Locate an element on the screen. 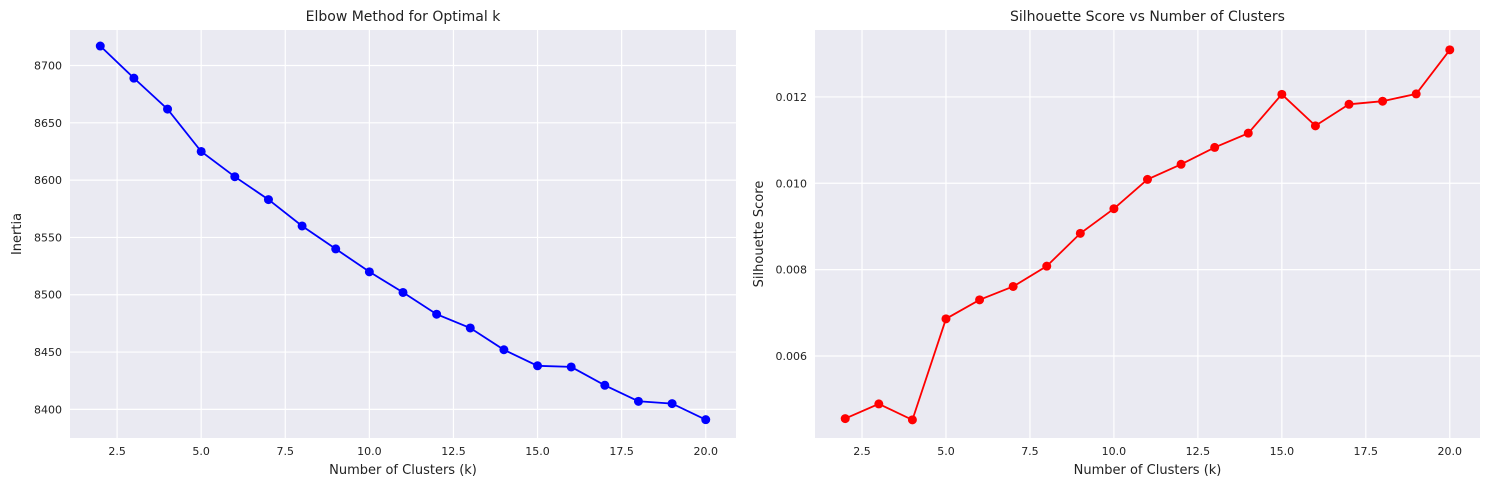 The image size is (1489, 490). silhouette-y-tick-label: 0.006 is located at coordinates (792, 356).